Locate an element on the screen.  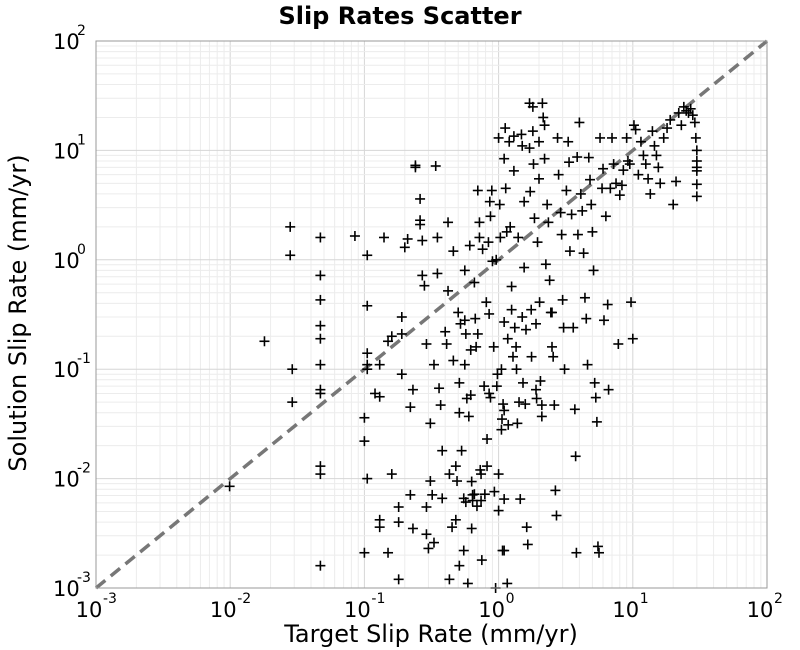
x-tick-label: 10 is located at coordinates (760, 610).